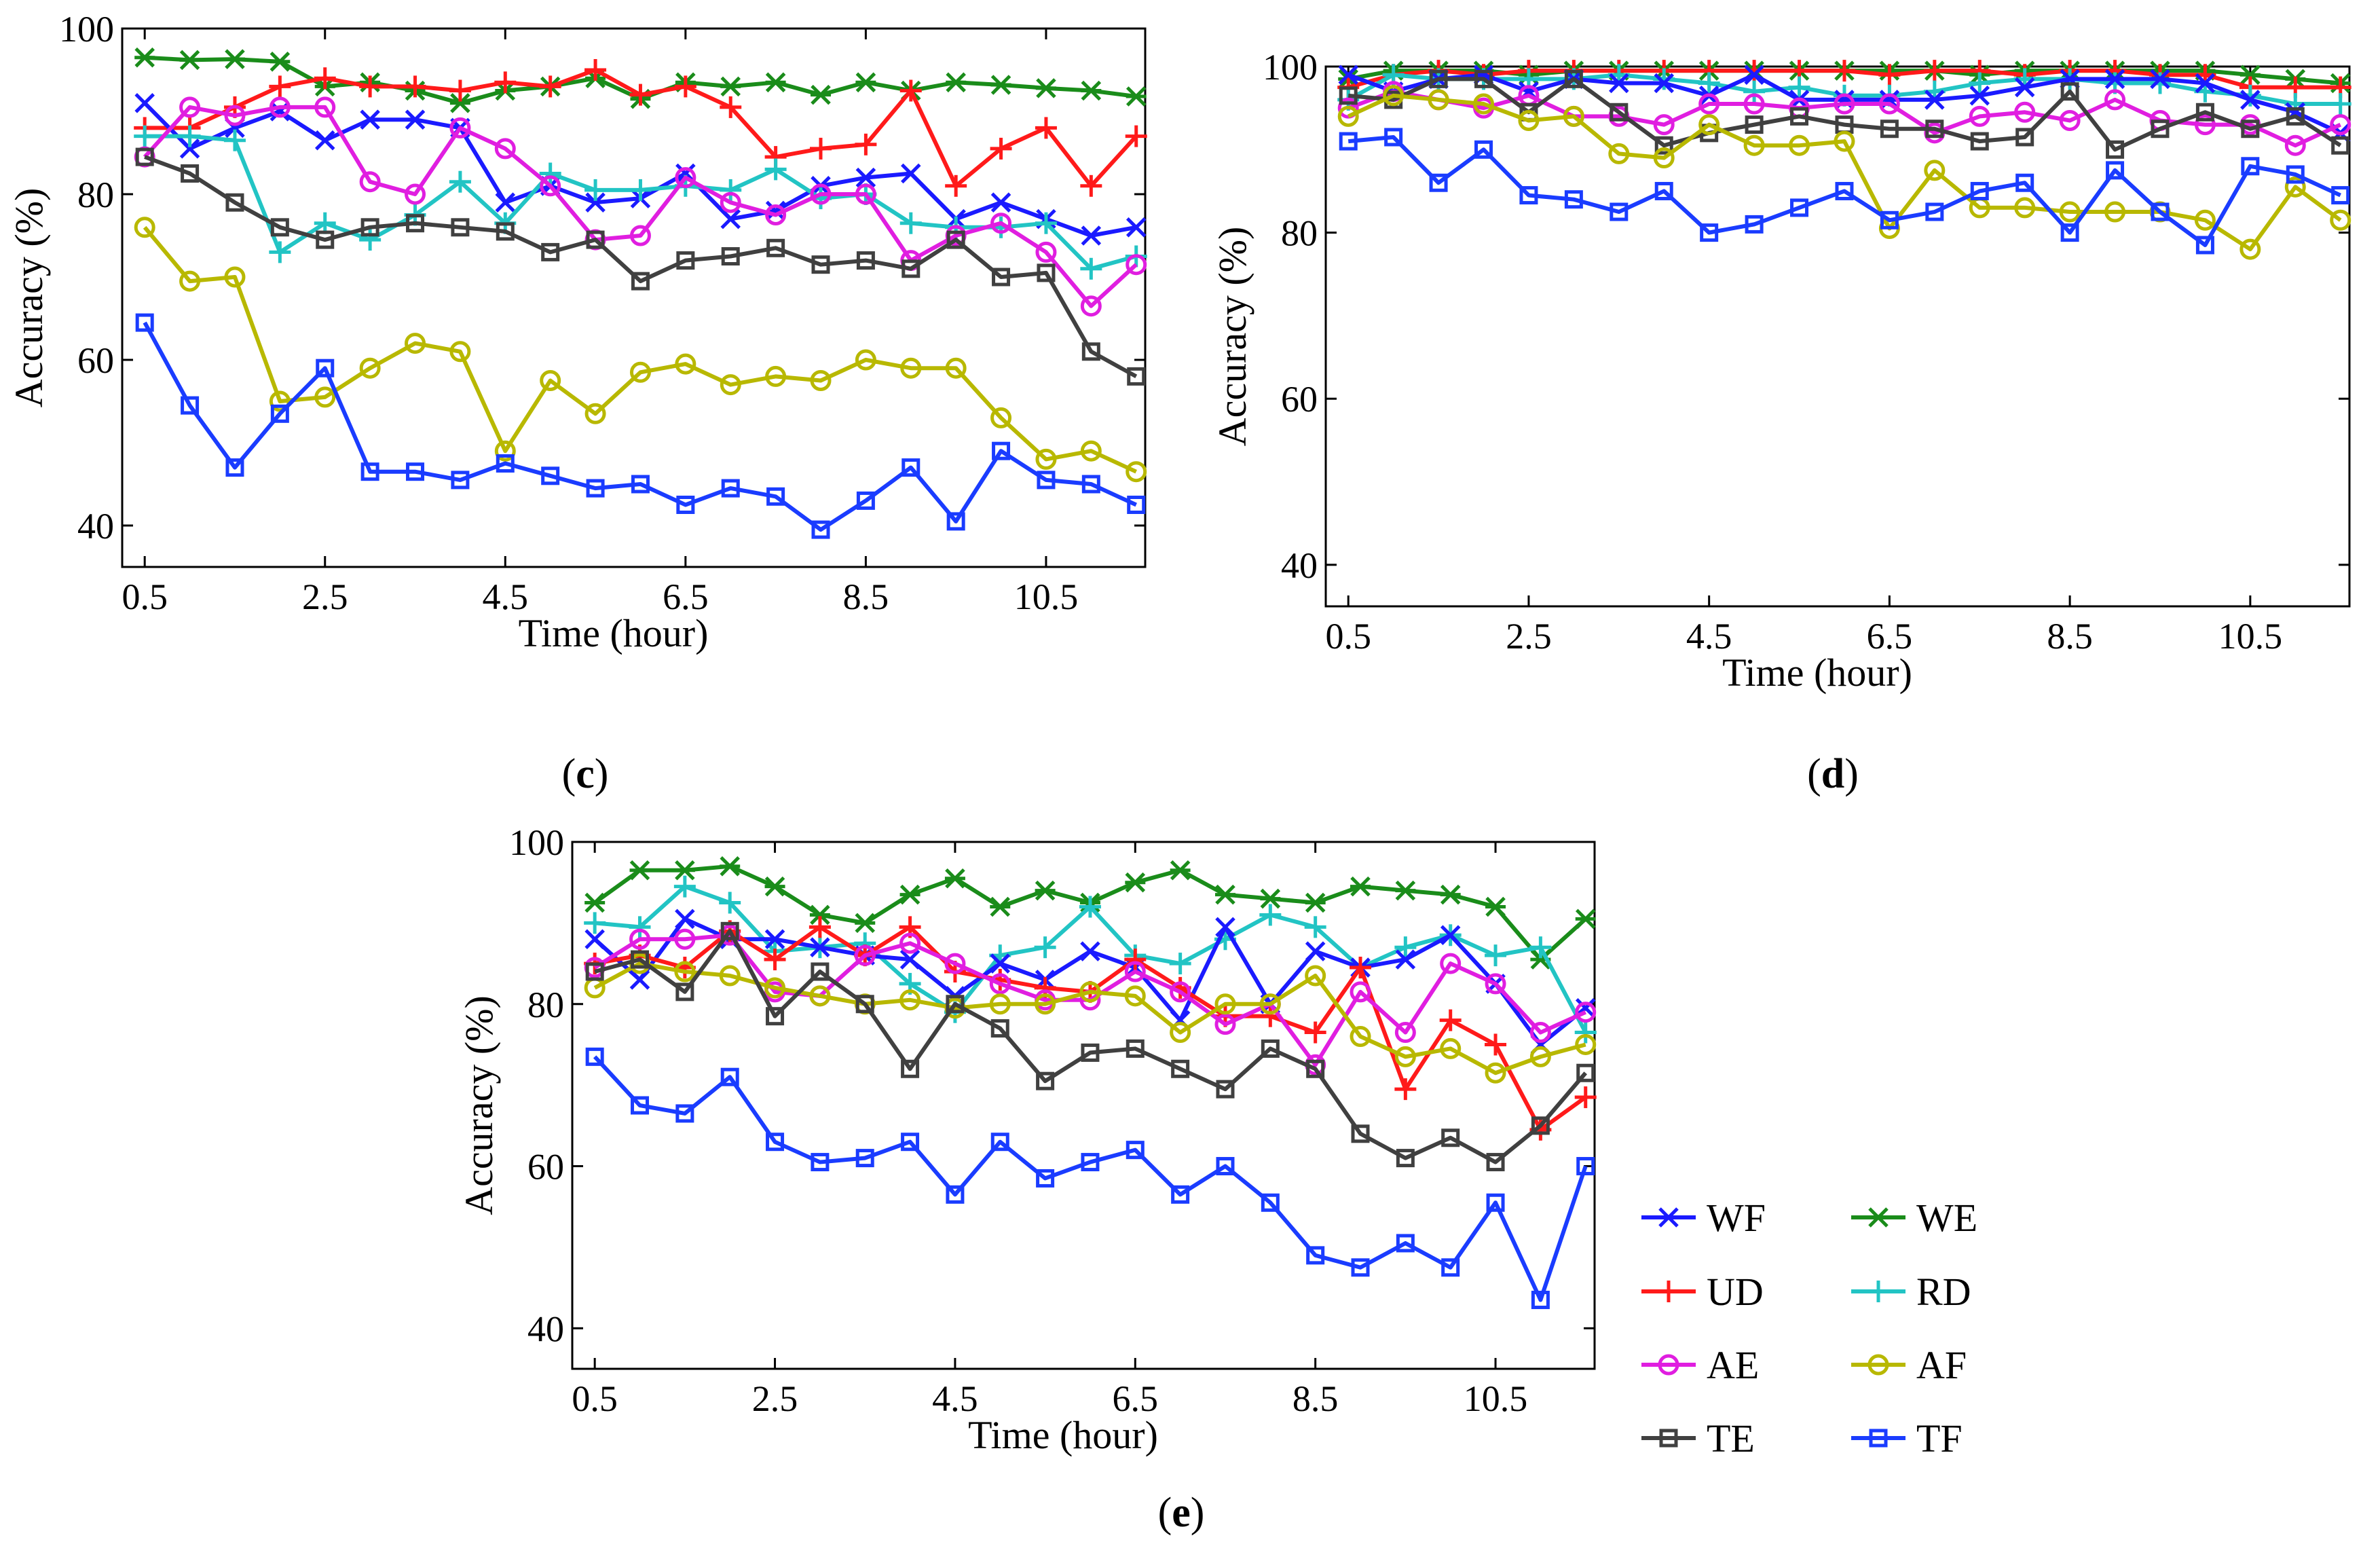 Image resolution: width=2380 pixels, height=1563 pixels. Describe the element at coordinates (641, 202) in the screenshot. I see `series-line-rd` at that location.